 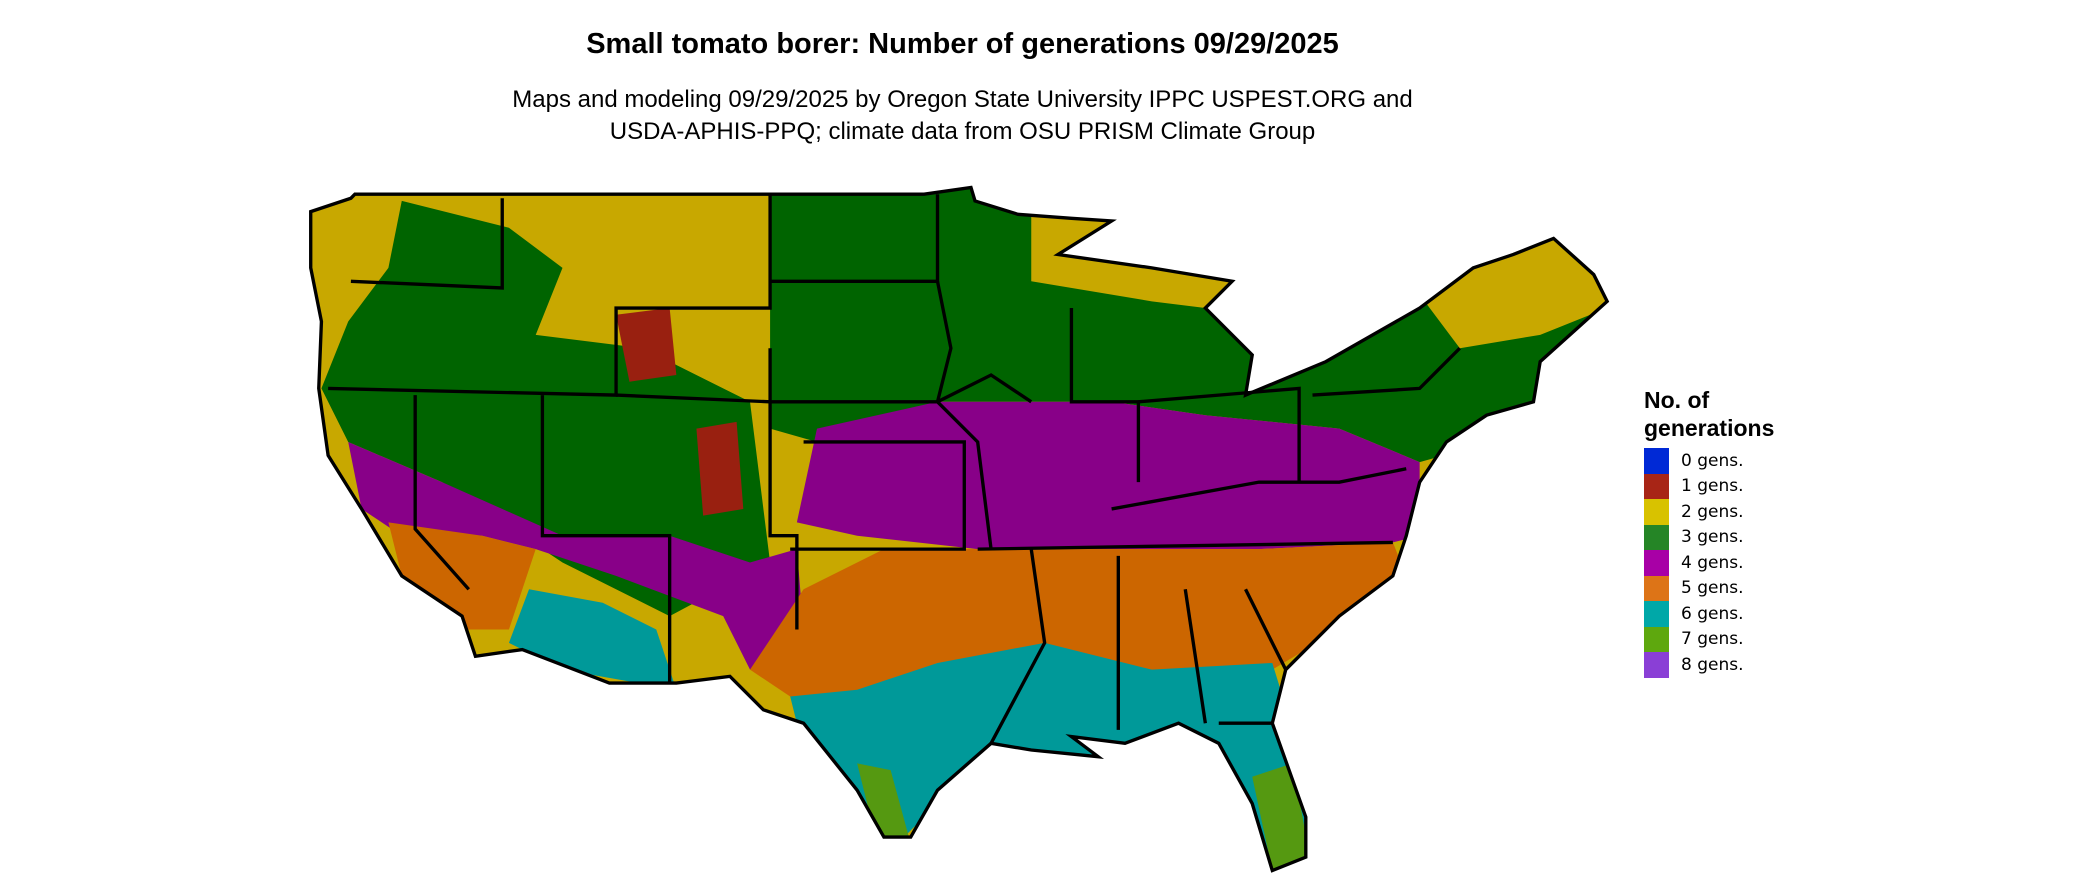 I want to click on legend-label: 8 gens., so click(x=1712, y=664).